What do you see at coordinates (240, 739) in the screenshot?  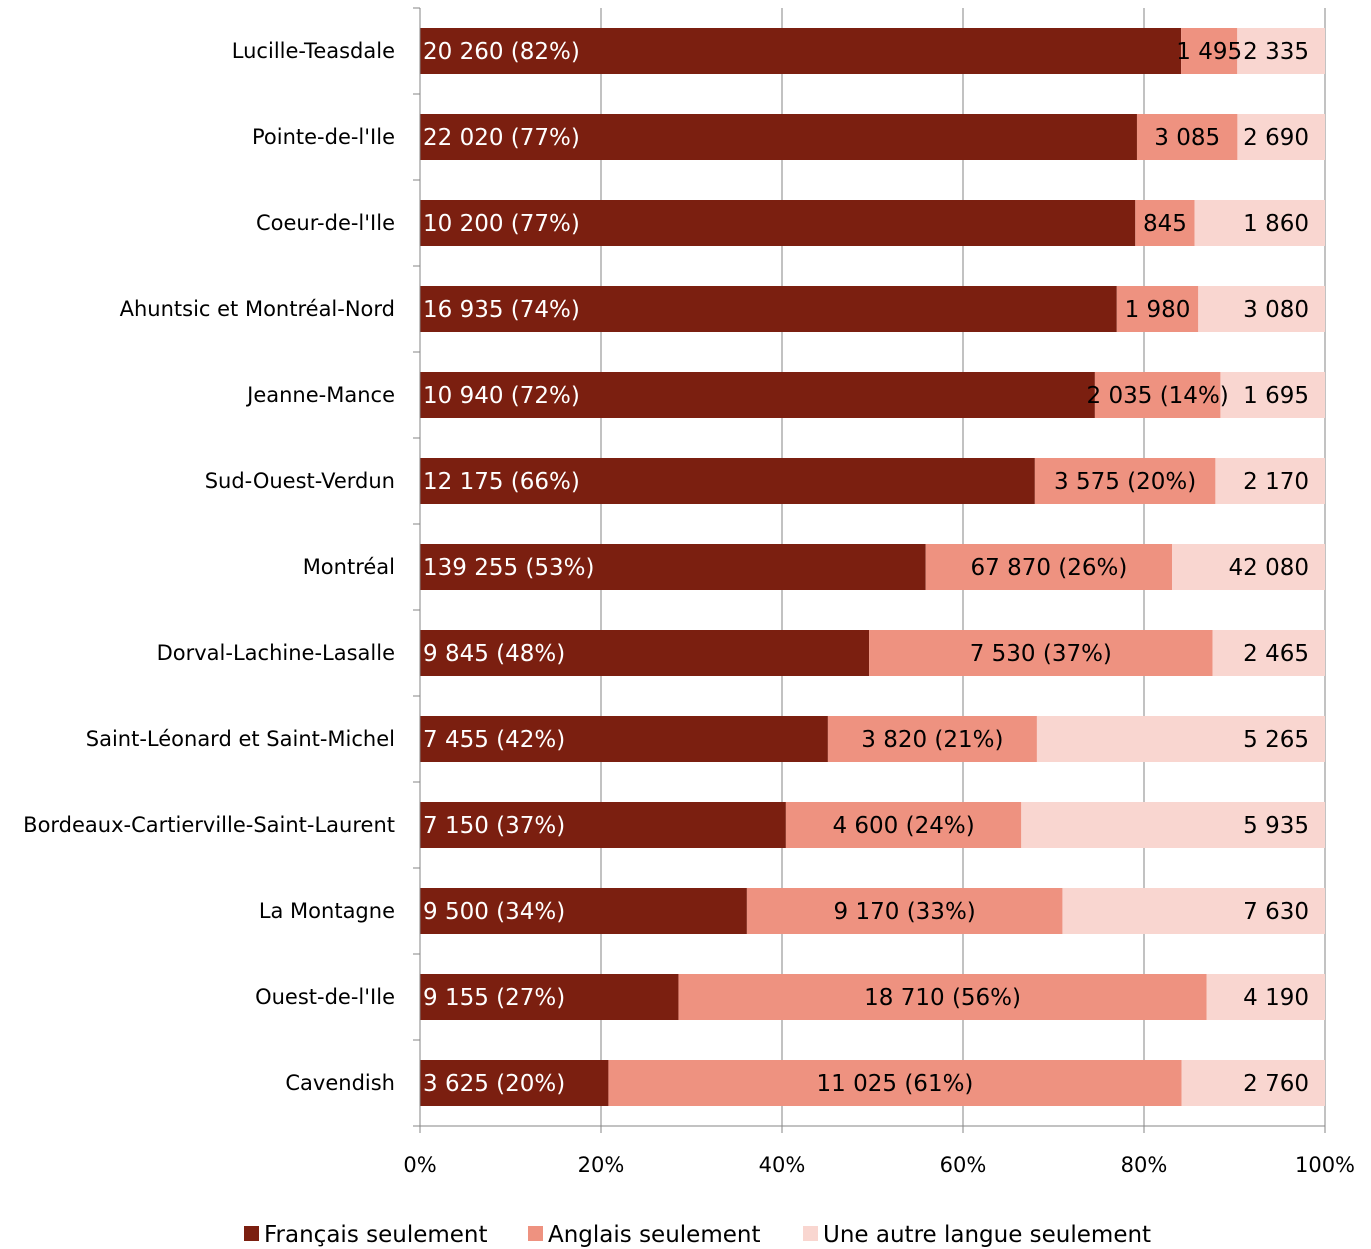 I see `category-label: Saint-Léonard et Saint-Michel` at bounding box center [240, 739].